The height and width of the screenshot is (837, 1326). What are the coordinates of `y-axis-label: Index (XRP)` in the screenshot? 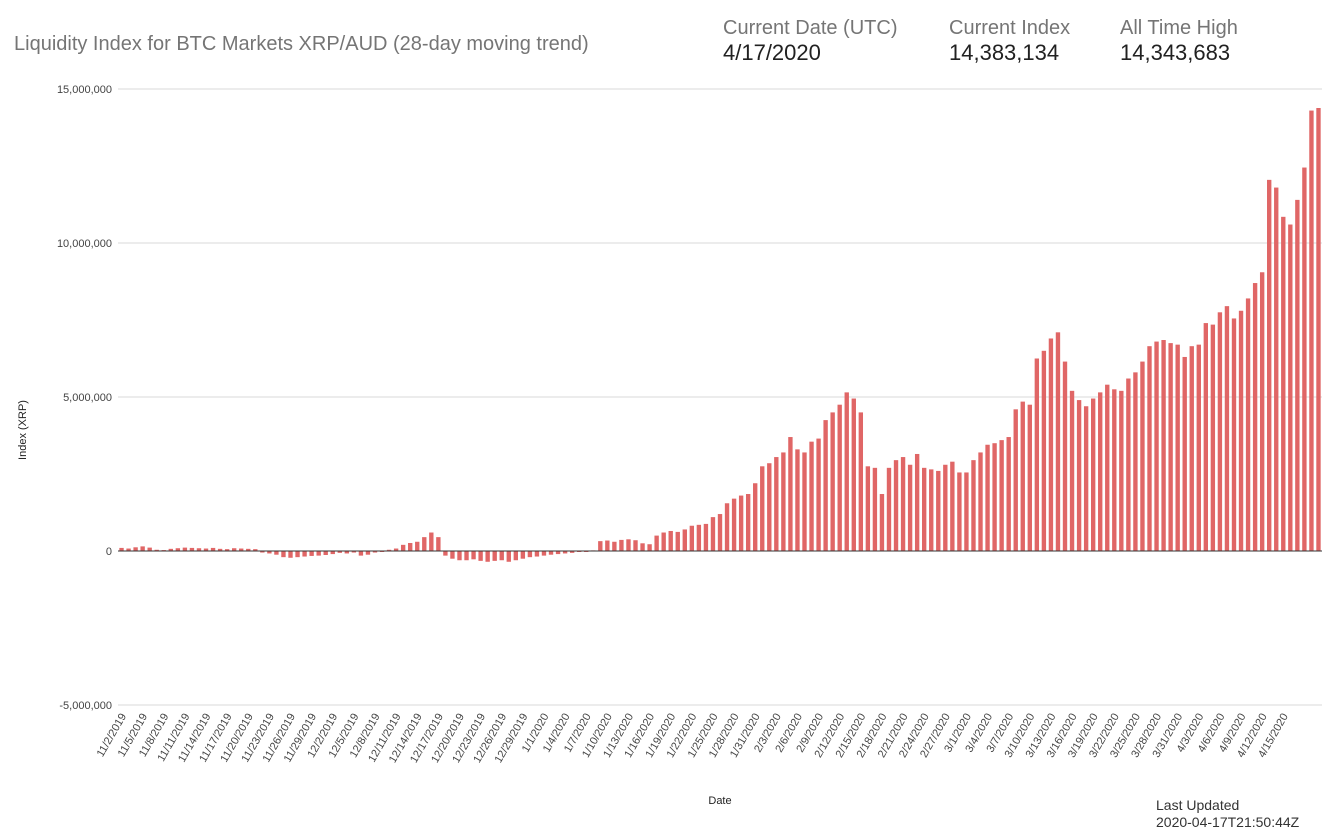 It's located at (23, 430).